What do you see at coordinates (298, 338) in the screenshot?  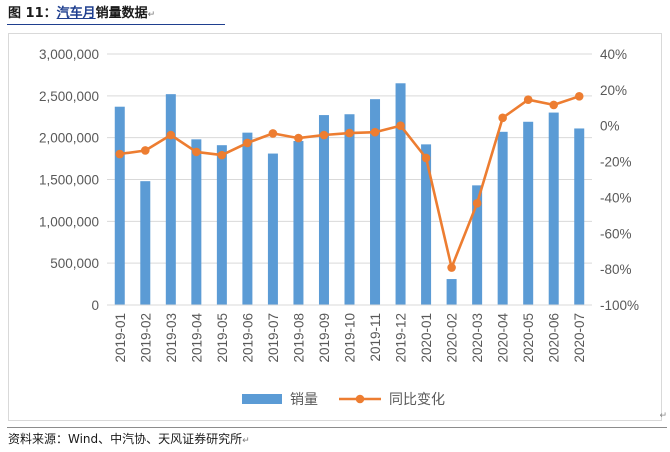 I see `x-tick-label: 2019-08` at bounding box center [298, 338].